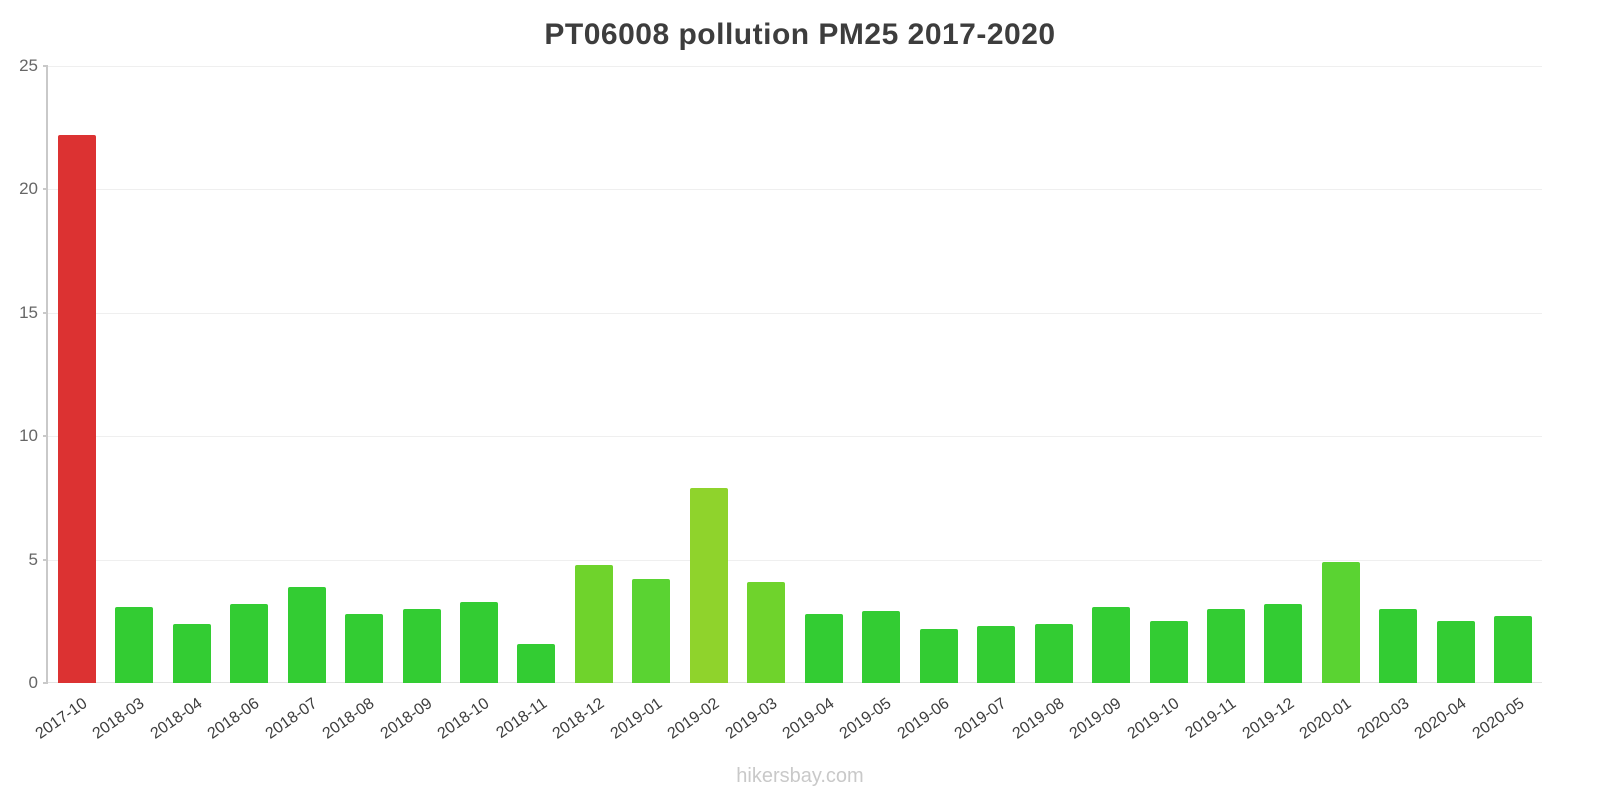  What do you see at coordinates (923, 719) in the screenshot?
I see `x-axis-tick-label: 2019-06` at bounding box center [923, 719].